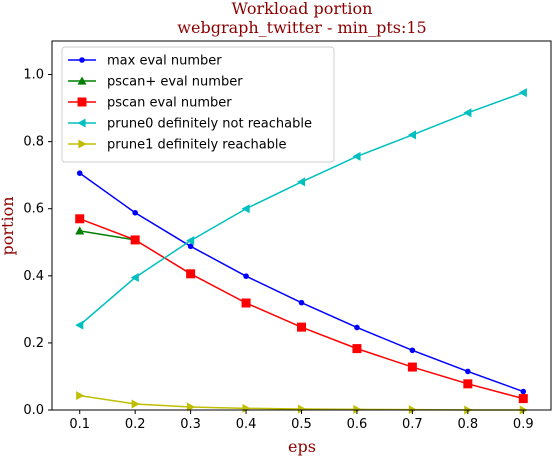 This screenshot has height=456, width=553. Describe the element at coordinates (302, 446) in the screenshot. I see `x-axis-label: eps` at that location.